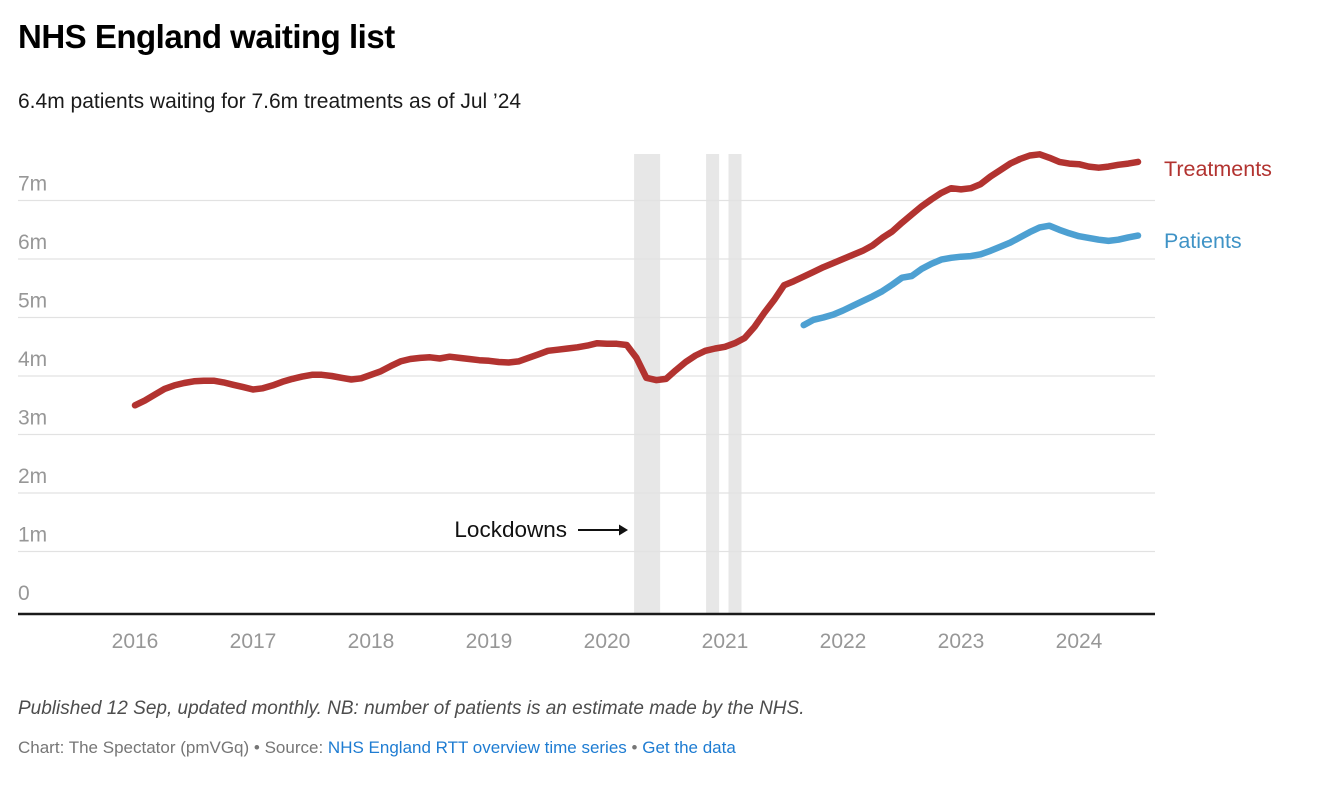  I want to click on x-axis-label: 2017, so click(253, 641).